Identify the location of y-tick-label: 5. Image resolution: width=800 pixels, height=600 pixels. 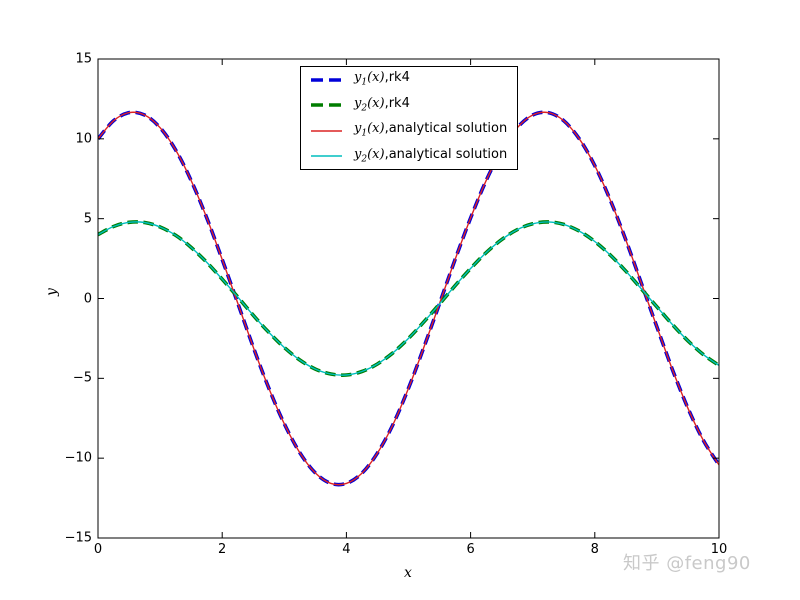
(87, 219).